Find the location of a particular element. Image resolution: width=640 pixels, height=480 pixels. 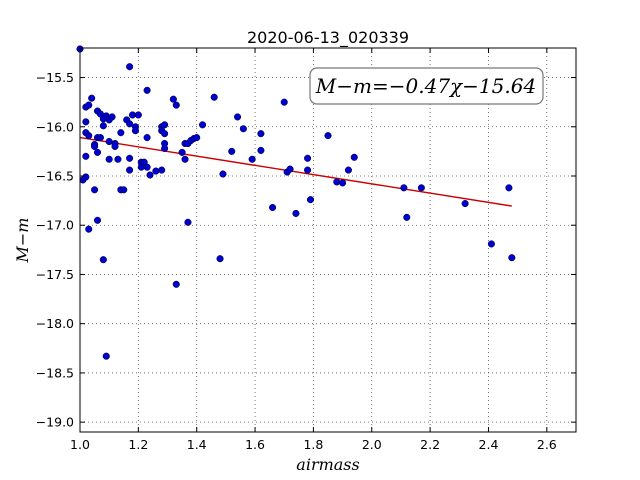

x-tick-label: 1.0 is located at coordinates (80, 444).